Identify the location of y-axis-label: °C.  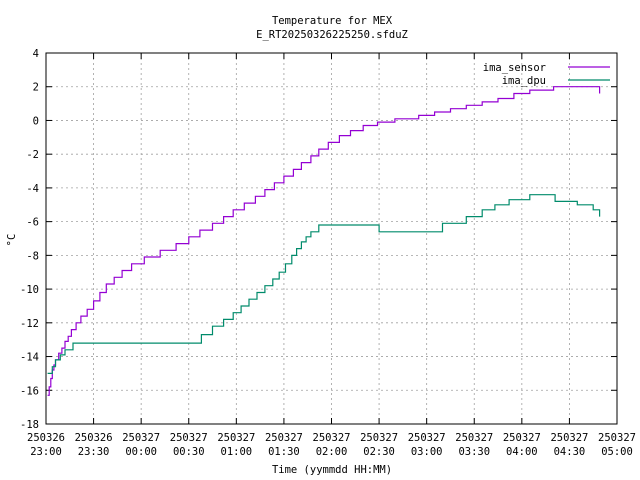
(12, 240).